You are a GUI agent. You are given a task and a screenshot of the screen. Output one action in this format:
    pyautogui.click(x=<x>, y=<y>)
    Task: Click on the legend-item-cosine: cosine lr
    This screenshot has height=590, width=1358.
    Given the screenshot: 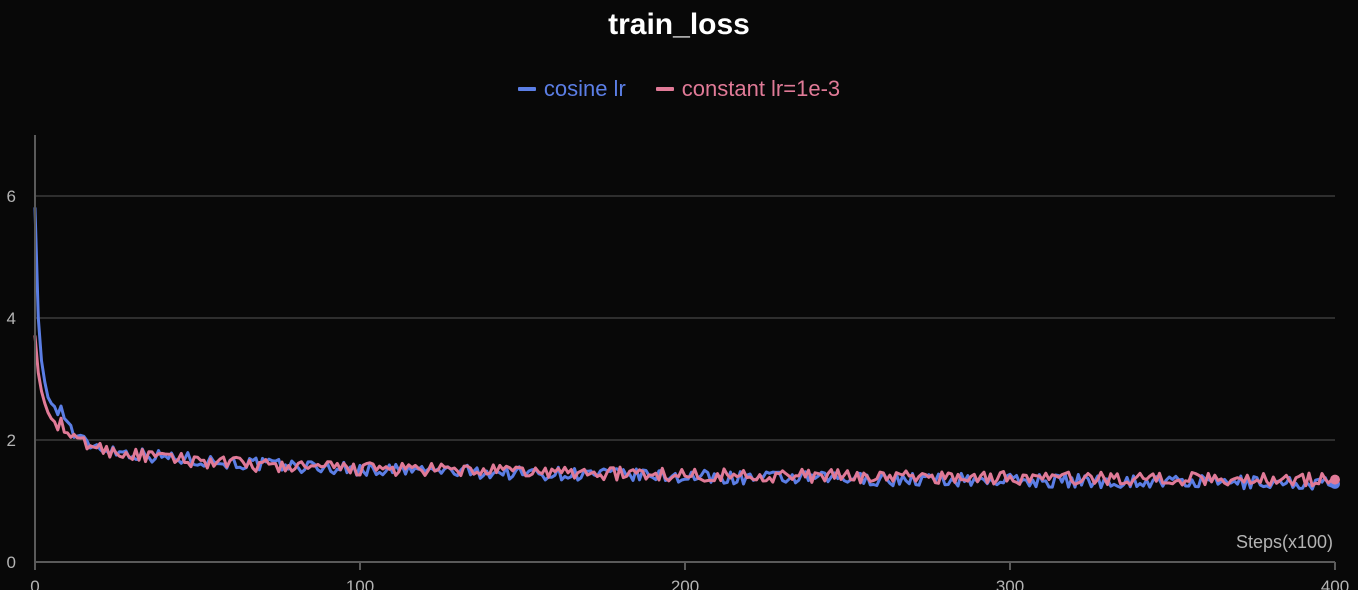 What is the action you would take?
    pyautogui.click(x=571, y=89)
    